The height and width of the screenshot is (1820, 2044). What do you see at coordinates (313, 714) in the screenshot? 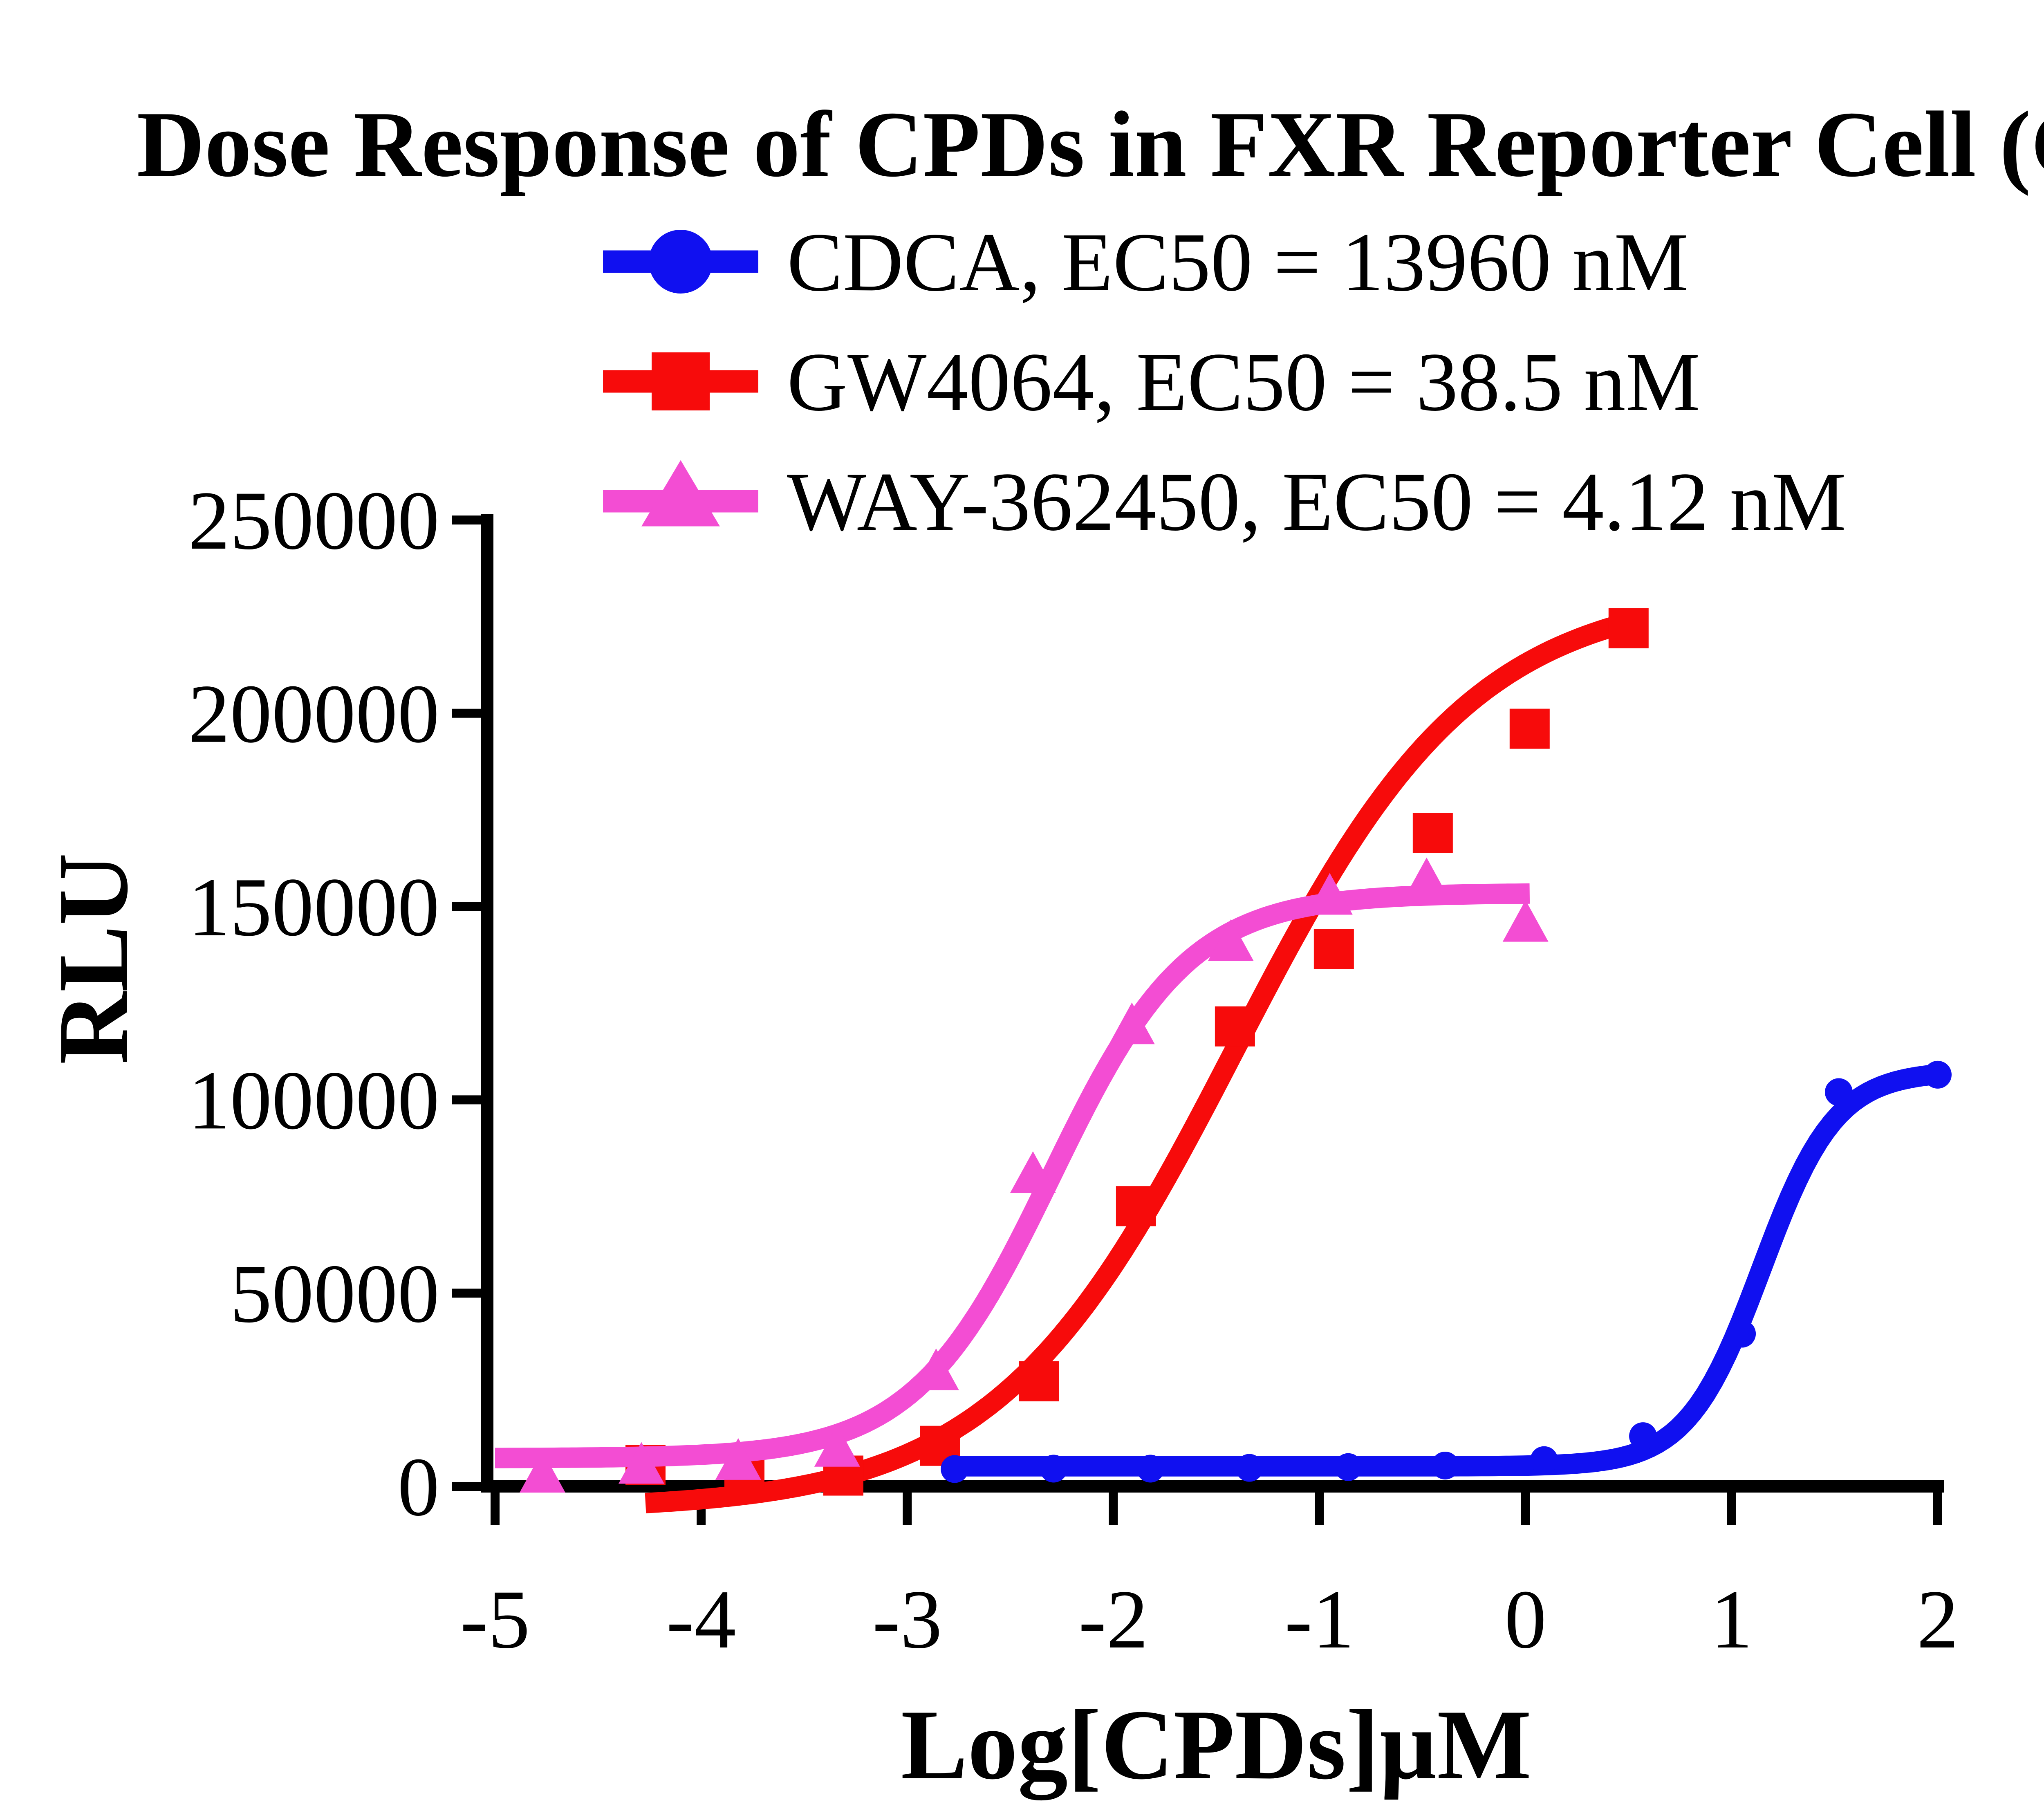
I see `y-tick-label: 200000` at bounding box center [313, 714].